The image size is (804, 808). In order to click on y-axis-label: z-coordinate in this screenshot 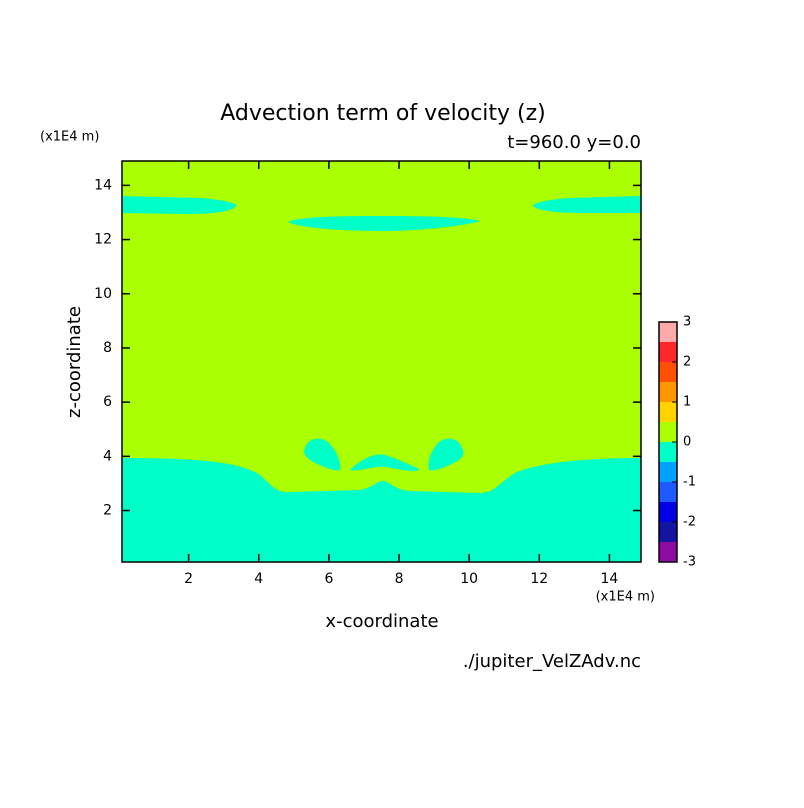, I will do `click(74, 362)`.